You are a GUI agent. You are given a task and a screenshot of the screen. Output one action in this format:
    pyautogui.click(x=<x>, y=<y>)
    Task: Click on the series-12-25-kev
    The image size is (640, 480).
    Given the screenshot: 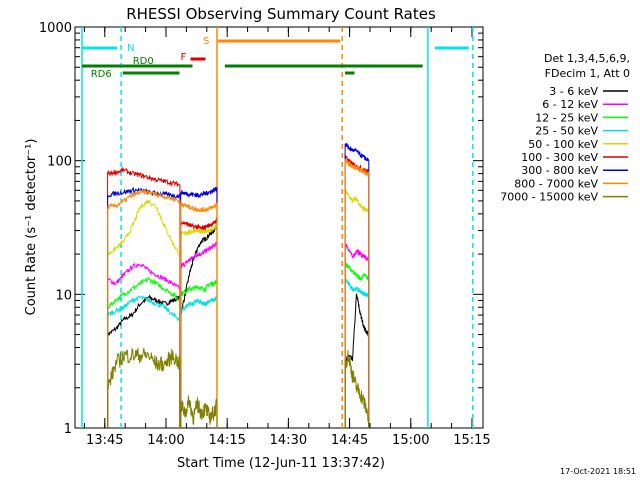 What is the action you would take?
    pyautogui.click(x=238, y=345)
    